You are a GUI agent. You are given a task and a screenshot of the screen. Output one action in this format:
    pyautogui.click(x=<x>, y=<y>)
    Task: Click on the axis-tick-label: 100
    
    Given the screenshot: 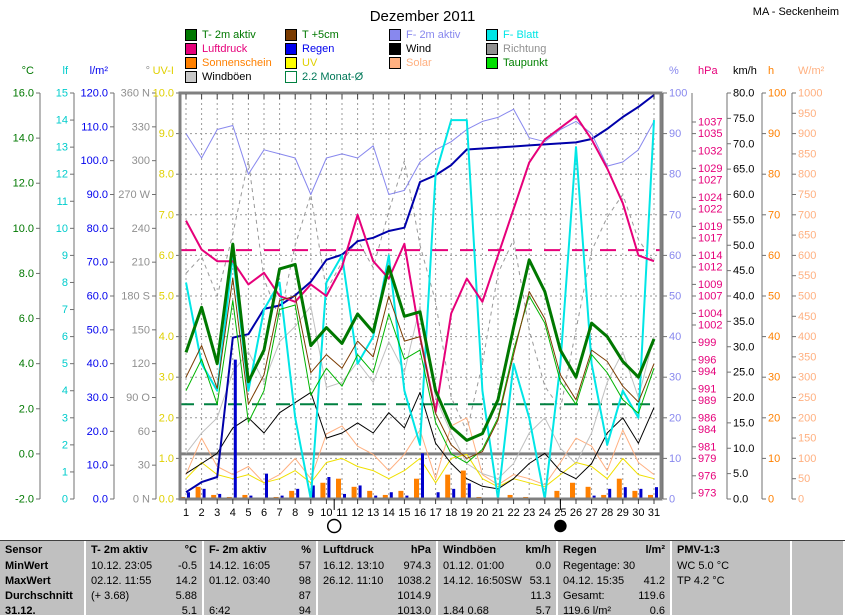 What is the action you would take?
    pyautogui.click(x=807, y=459)
    